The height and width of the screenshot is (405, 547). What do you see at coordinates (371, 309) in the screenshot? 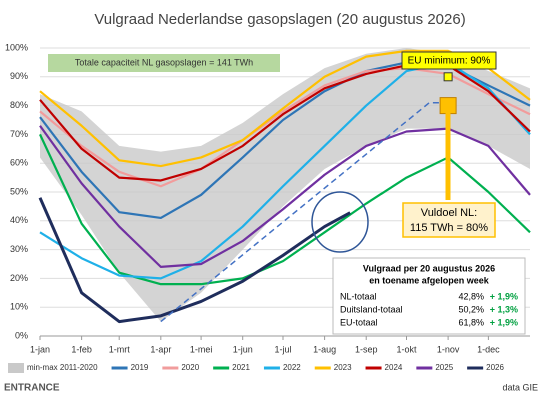
I see `table-cell: Duitsland-totaal` at bounding box center [371, 309].